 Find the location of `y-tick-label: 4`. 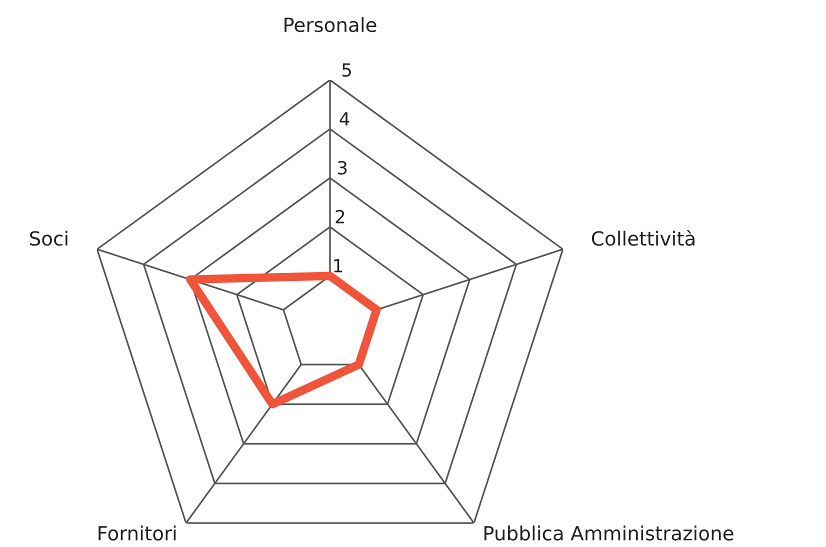

y-tick-label: 4 is located at coordinates (345, 119).